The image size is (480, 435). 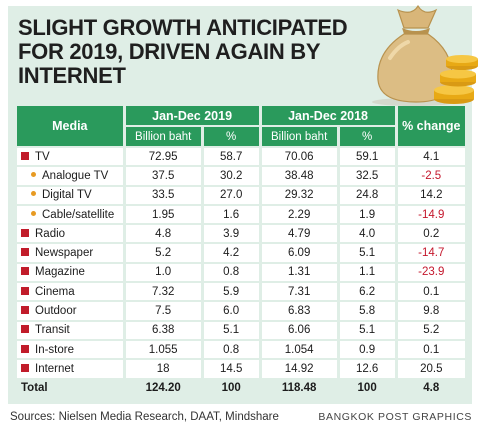 What do you see at coordinates (64, 253) in the screenshot?
I see `row-media-label: Newspaper` at bounding box center [64, 253].